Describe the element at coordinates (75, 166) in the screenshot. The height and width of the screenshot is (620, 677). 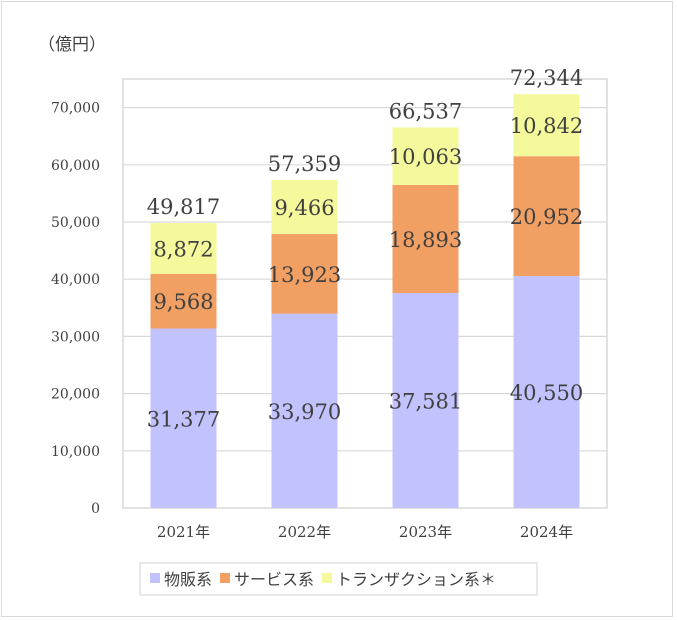
I see `y-tick-label: 60,000` at that location.